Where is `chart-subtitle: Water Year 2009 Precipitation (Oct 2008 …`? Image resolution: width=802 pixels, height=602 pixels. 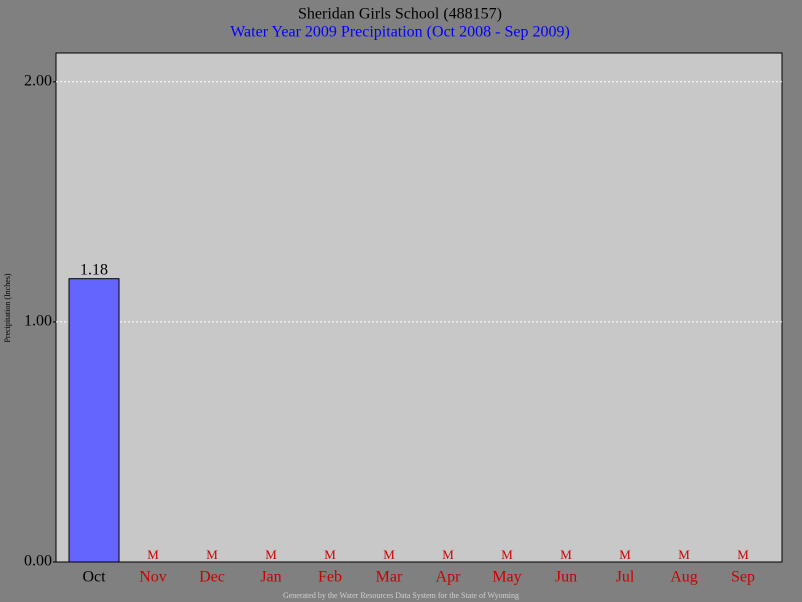
chart-subtitle: Water Year 2009 Precipitation (Oct 2008 … is located at coordinates (400, 32).